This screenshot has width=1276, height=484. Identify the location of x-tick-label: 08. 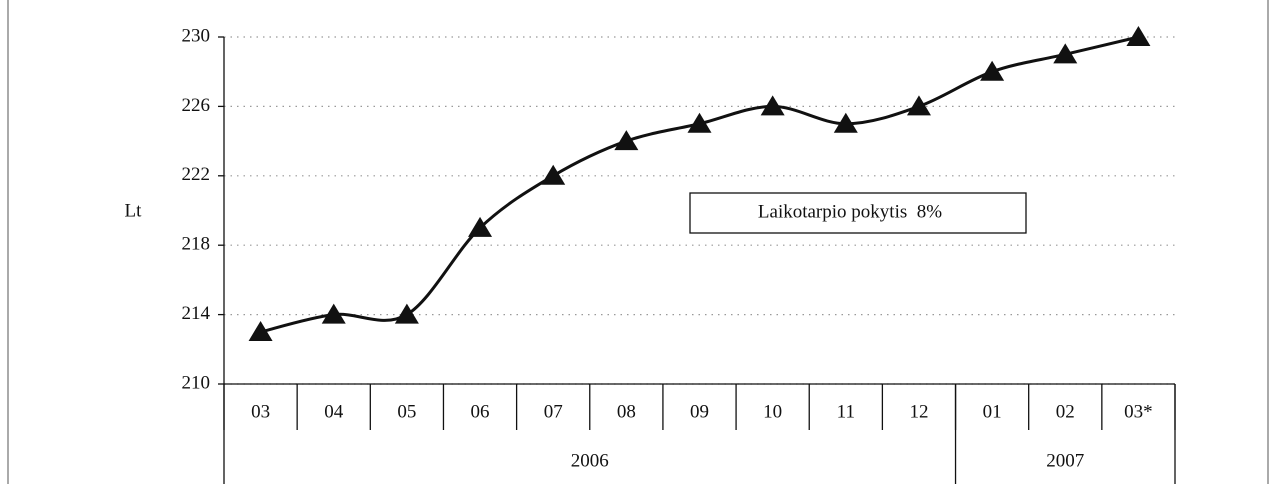
(626, 411).